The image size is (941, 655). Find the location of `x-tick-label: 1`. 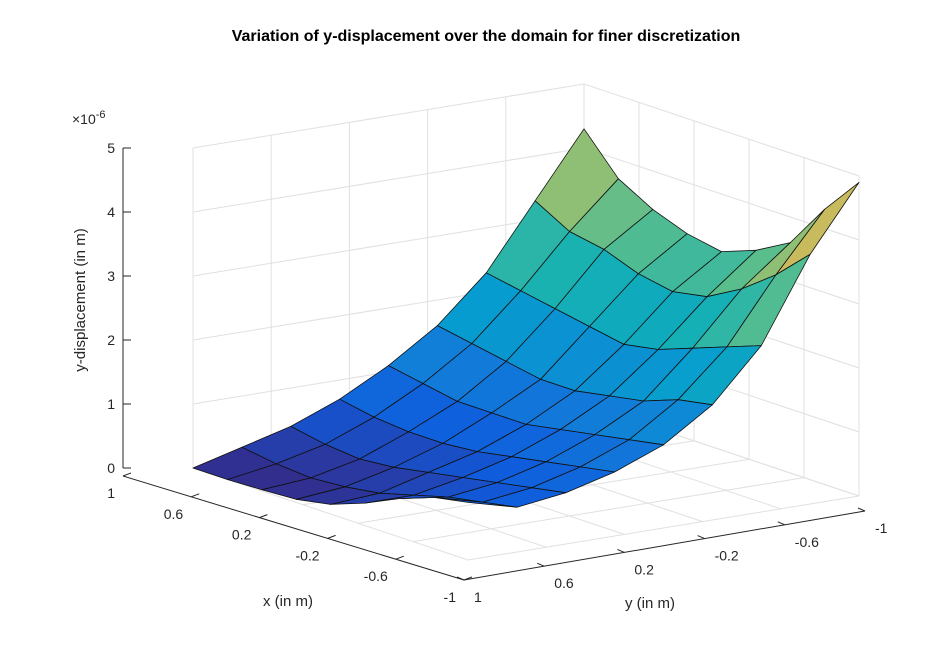

x-tick-label: 1 is located at coordinates (111, 493).